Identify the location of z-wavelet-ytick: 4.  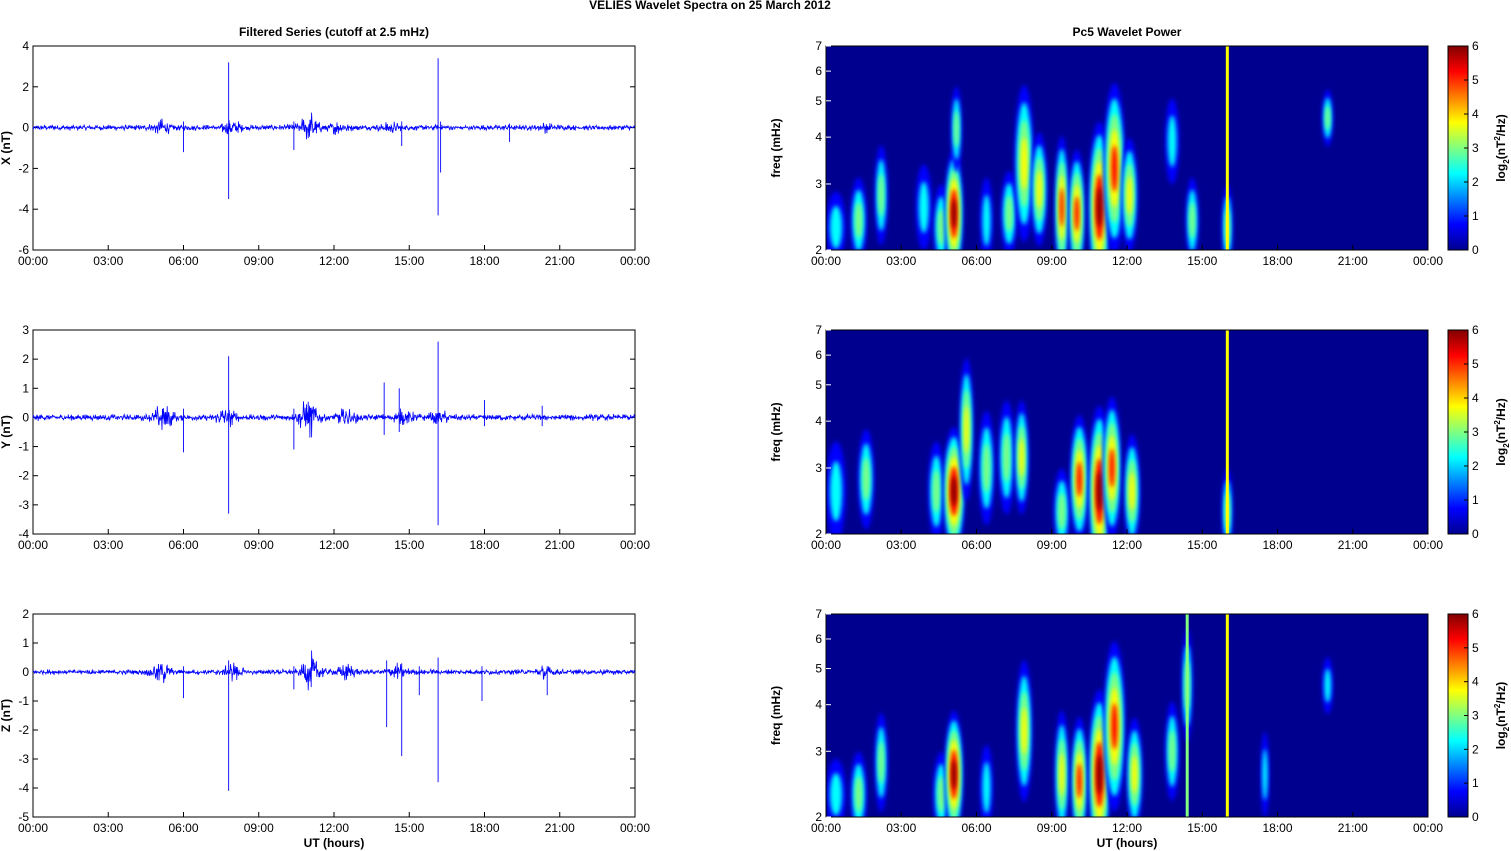
(818, 705).